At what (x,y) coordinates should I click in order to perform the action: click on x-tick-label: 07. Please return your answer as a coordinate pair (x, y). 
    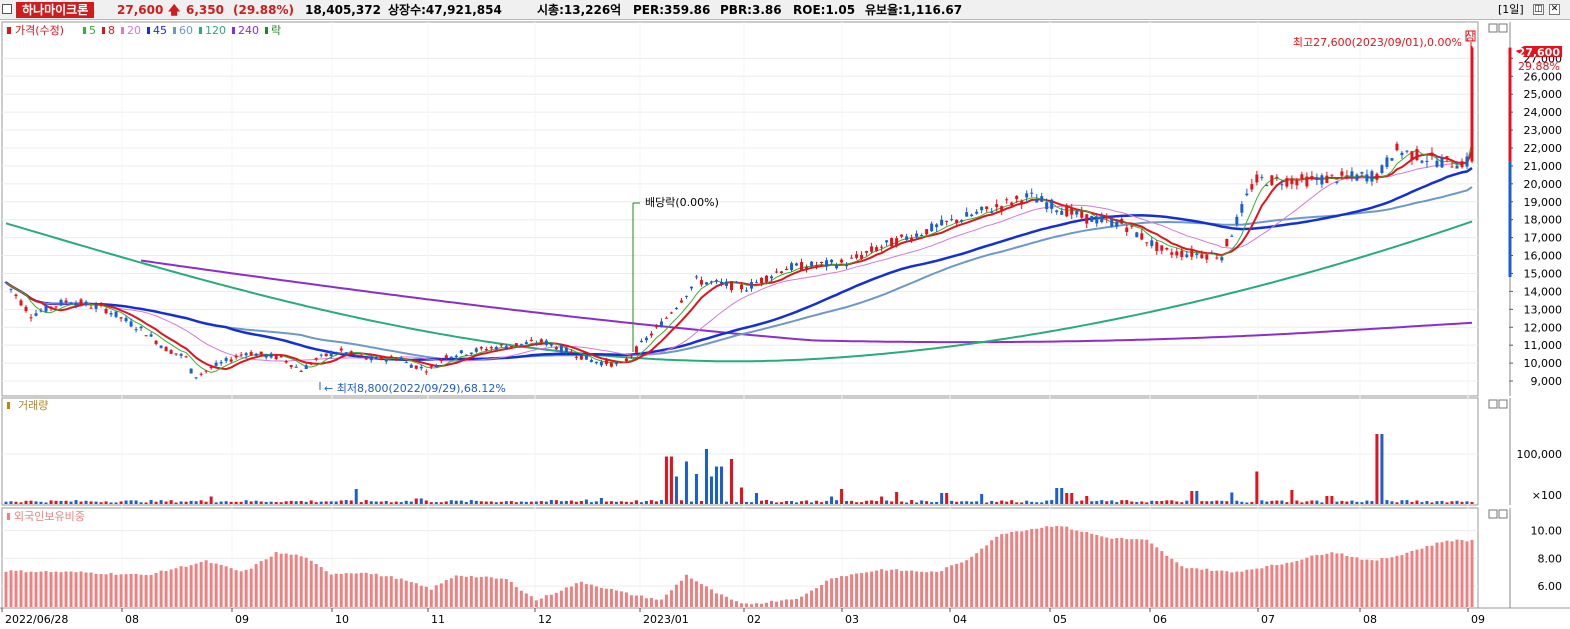
    Looking at the image, I should click on (1268, 619).